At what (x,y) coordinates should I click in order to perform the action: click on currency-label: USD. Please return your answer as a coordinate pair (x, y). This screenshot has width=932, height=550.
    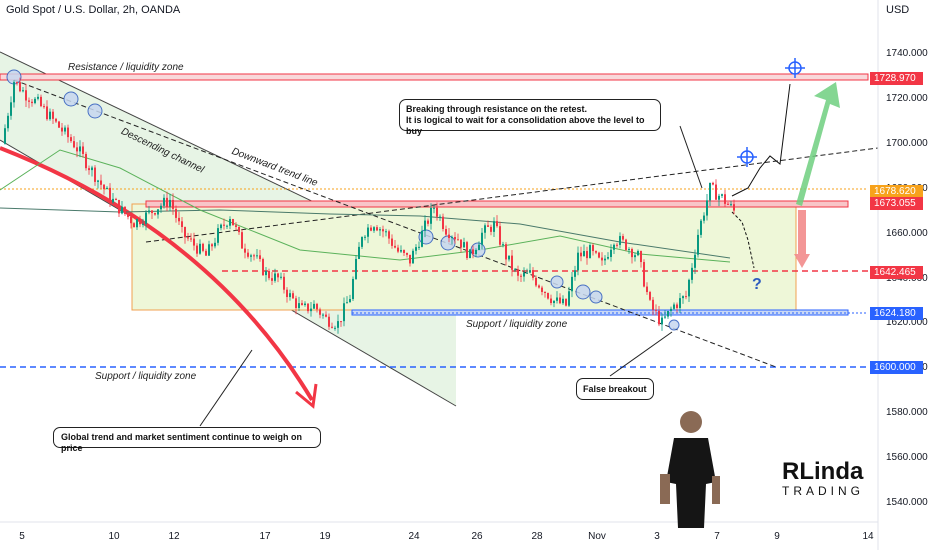
    Looking at the image, I should click on (897, 10).